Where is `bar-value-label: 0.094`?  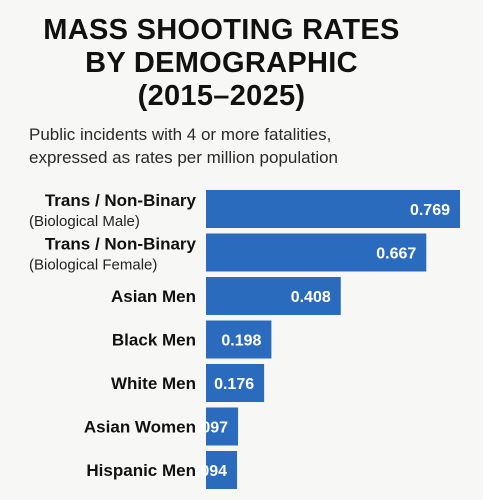
bar-value-label: 0.094 is located at coordinates (207, 471).